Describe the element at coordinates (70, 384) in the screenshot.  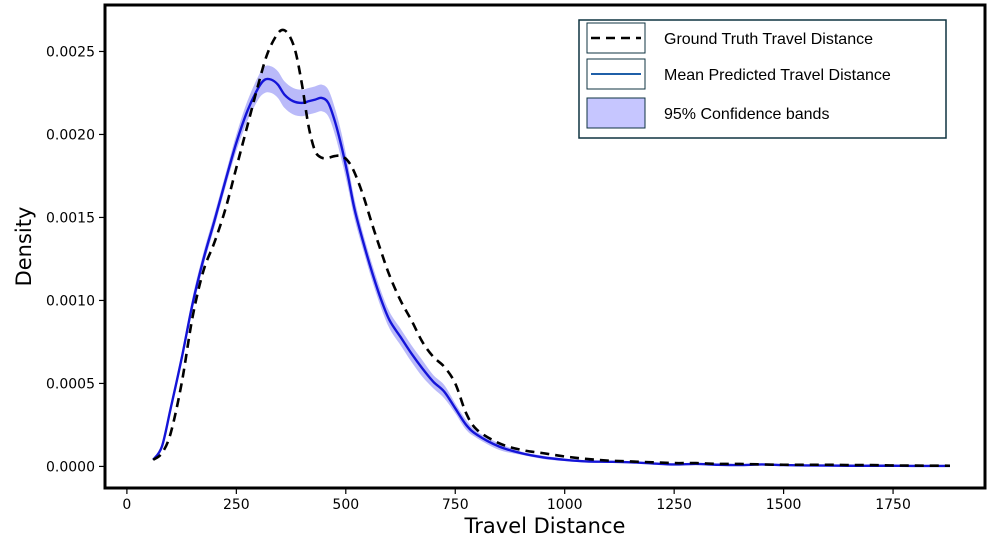
I see `y-tick-label: 0.0005` at that location.